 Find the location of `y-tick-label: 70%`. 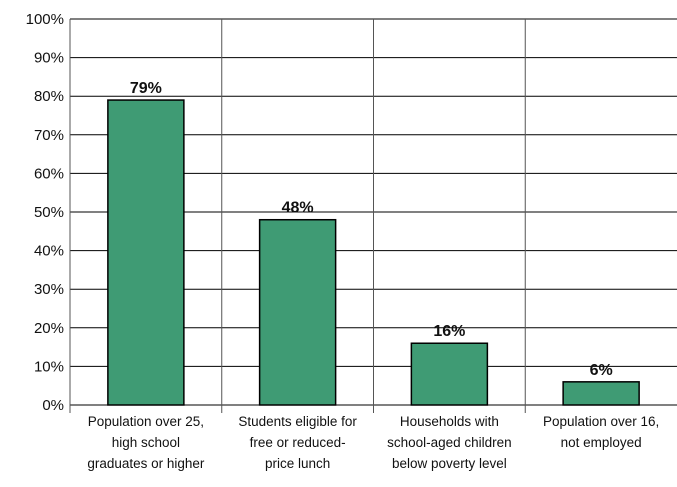

y-tick-label: 70% is located at coordinates (49, 135).